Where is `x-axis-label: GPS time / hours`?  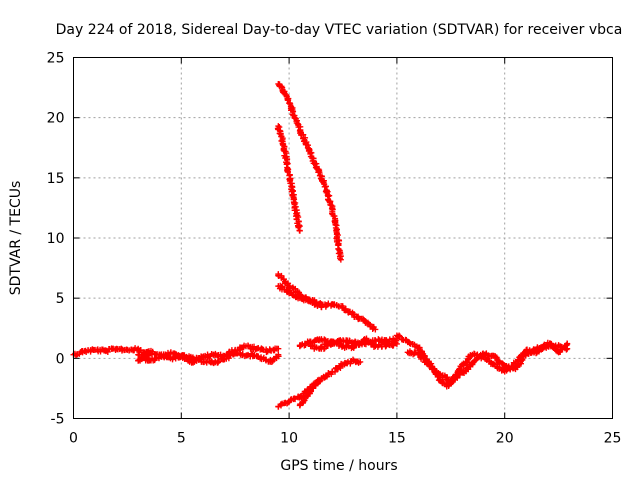
x-axis-label: GPS time / hours is located at coordinates (338, 466).